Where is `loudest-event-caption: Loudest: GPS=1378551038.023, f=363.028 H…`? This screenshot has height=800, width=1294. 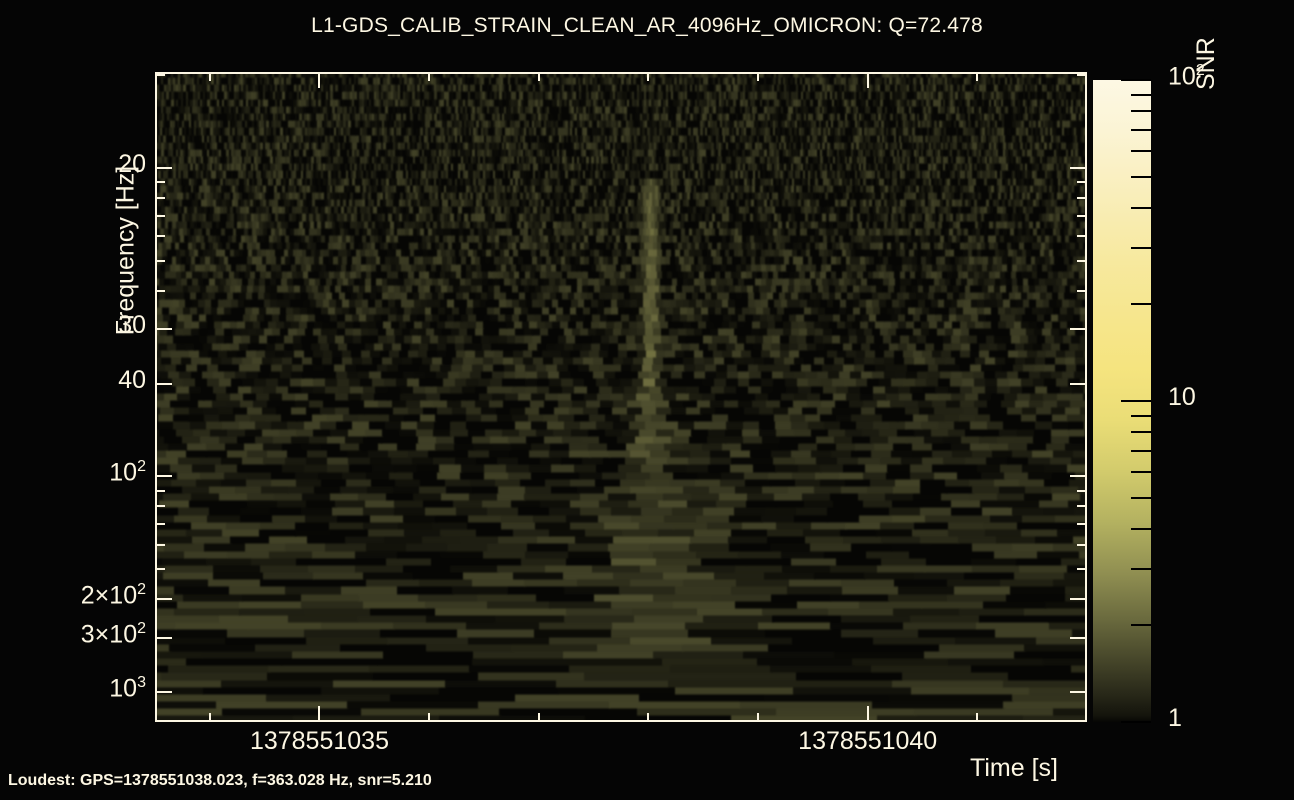
loudest-event-caption: Loudest: GPS=1378551038.023, f=363.028 H… is located at coordinates (220, 780).